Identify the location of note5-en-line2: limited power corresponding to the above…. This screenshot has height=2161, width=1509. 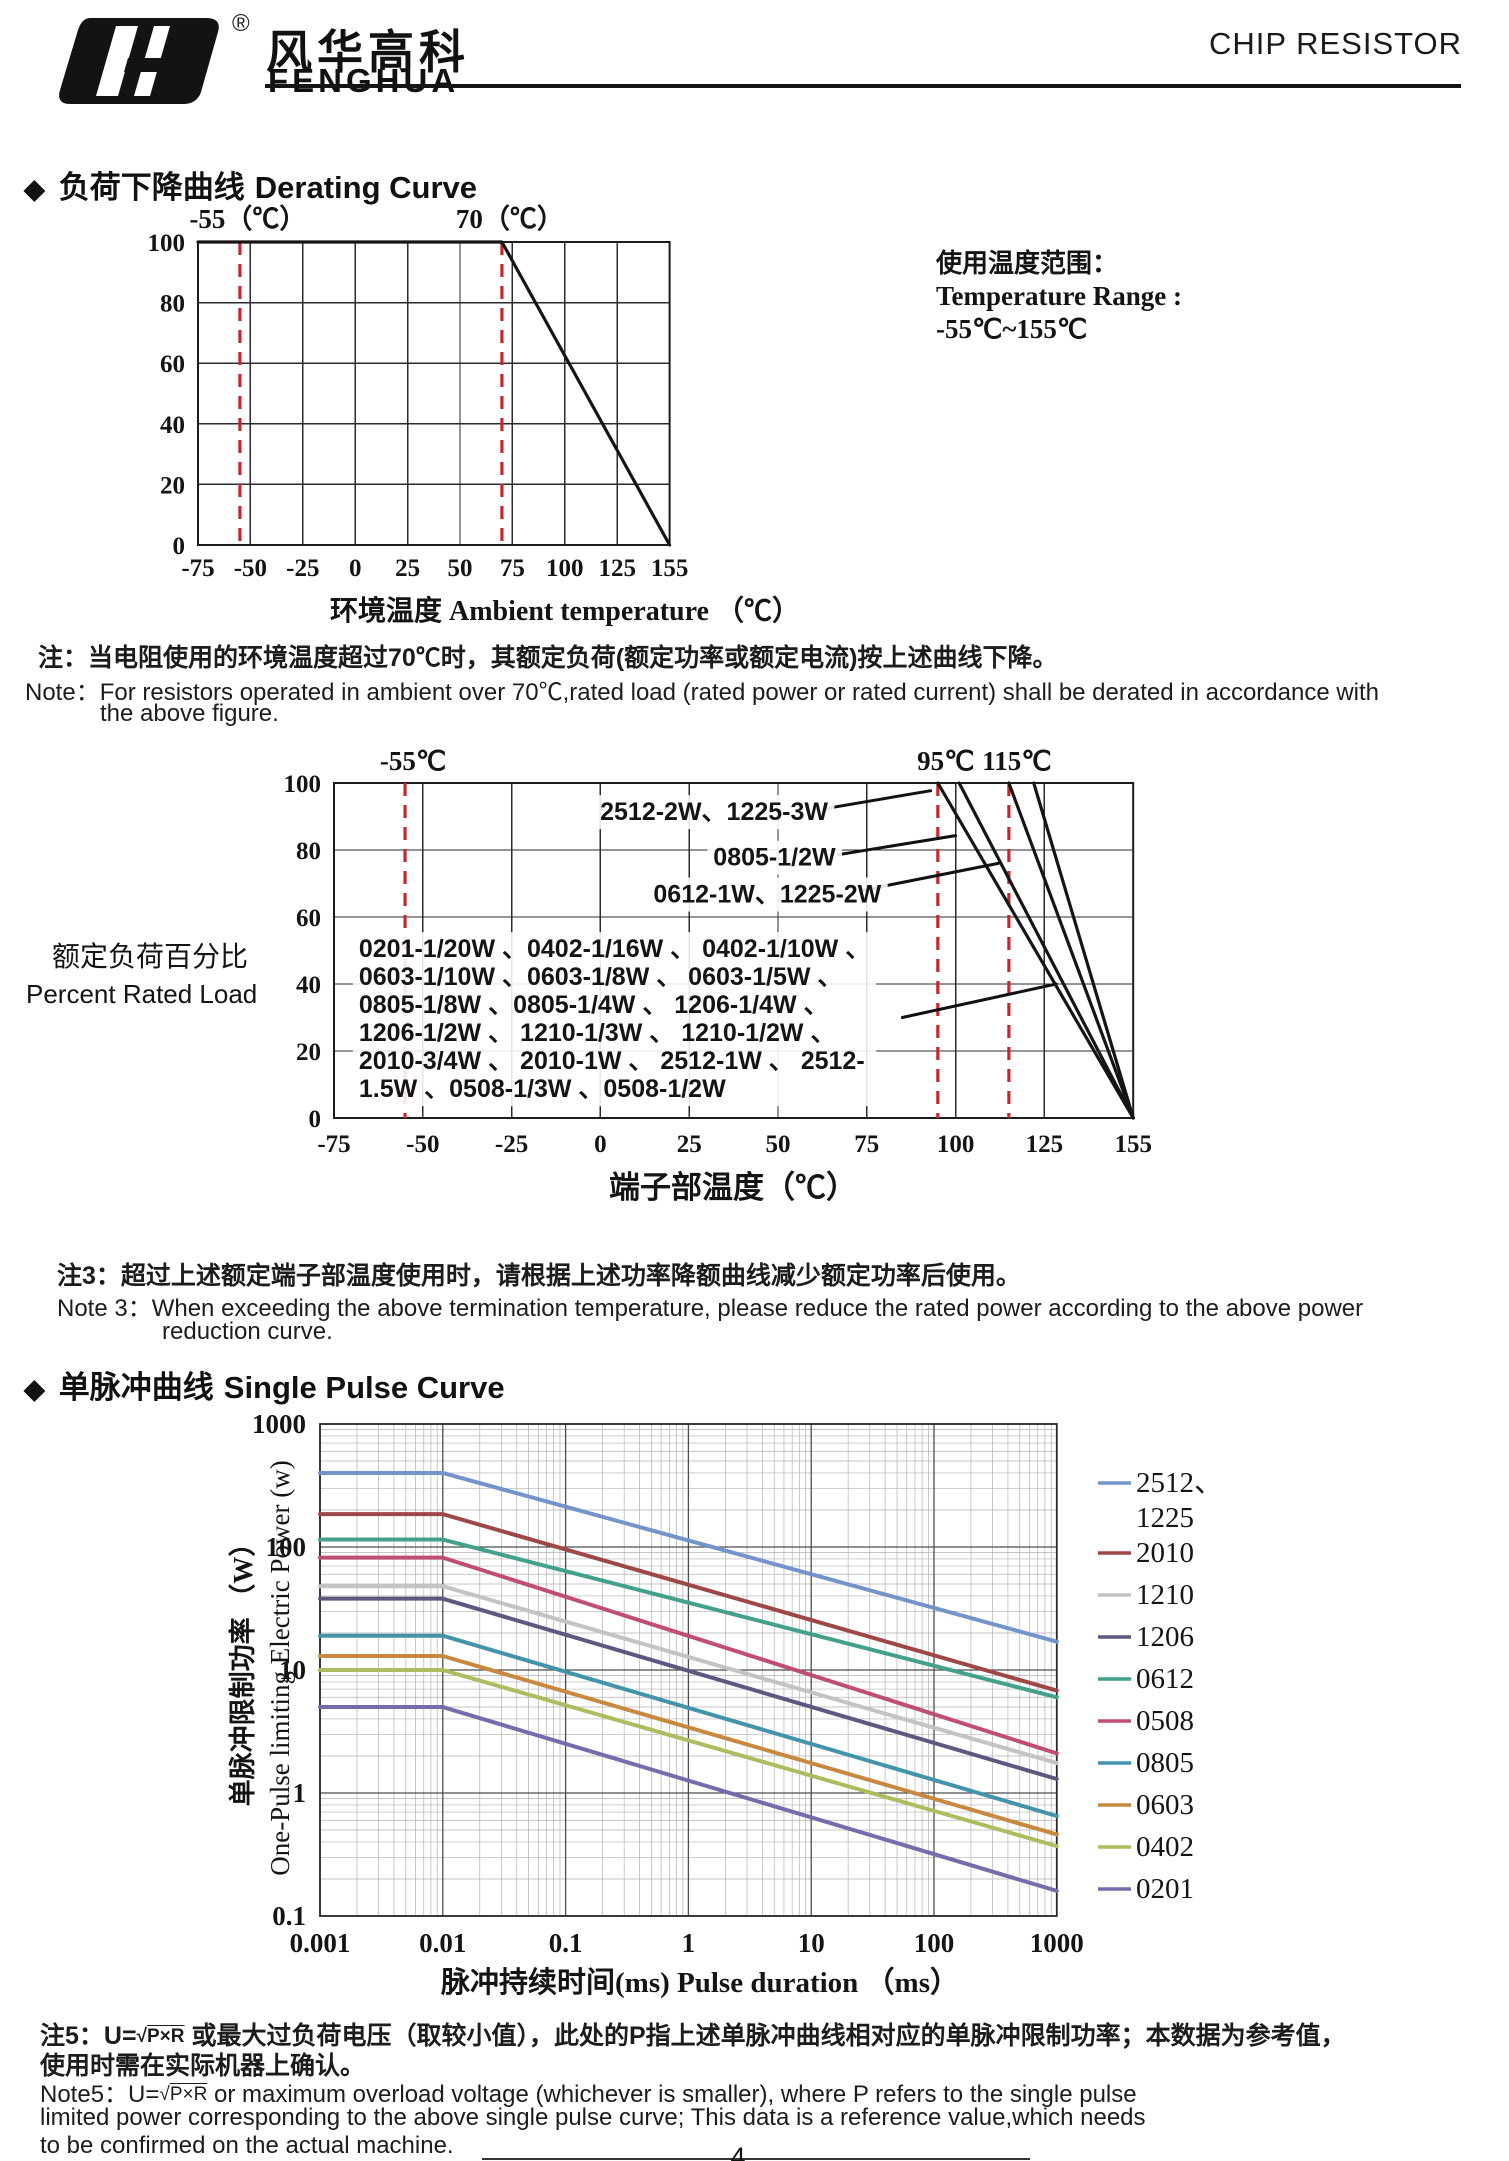
(593, 2117).